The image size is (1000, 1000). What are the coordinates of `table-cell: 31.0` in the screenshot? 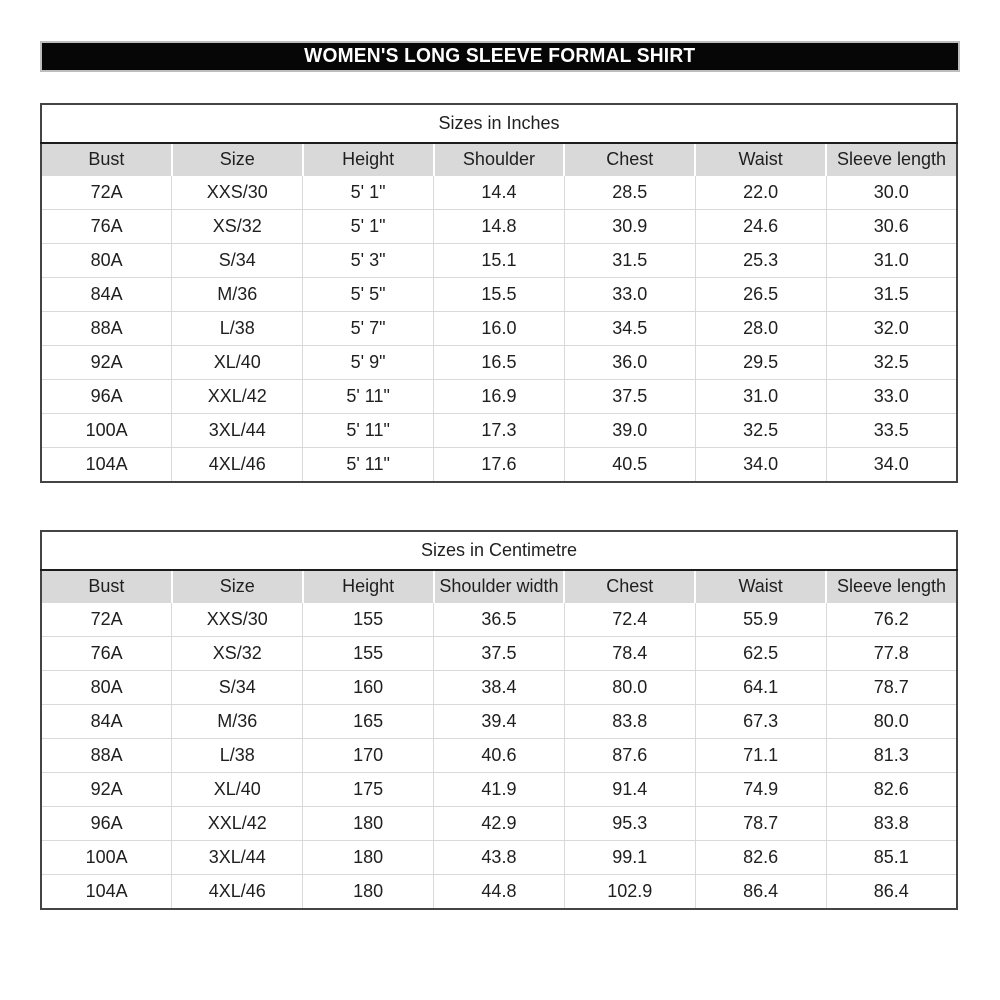 It's located at (891, 260).